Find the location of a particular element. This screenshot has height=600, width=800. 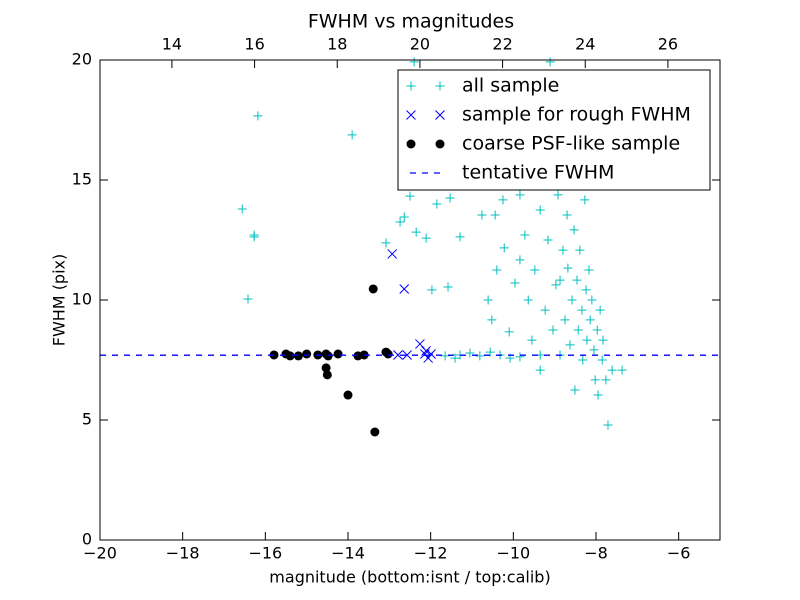

x2-tick-label: 26 is located at coordinates (668, 44).